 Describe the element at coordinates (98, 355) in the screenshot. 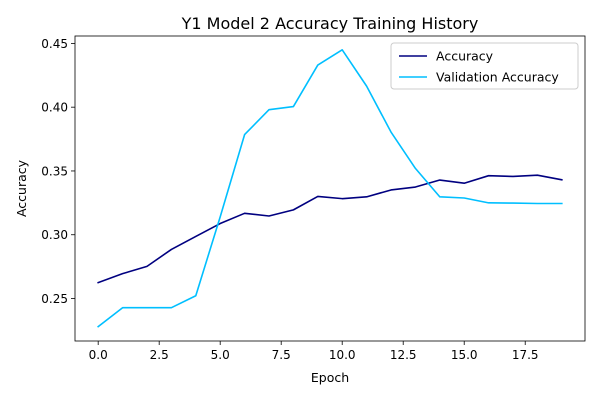

I see `x-tick-label: 0.0` at that location.